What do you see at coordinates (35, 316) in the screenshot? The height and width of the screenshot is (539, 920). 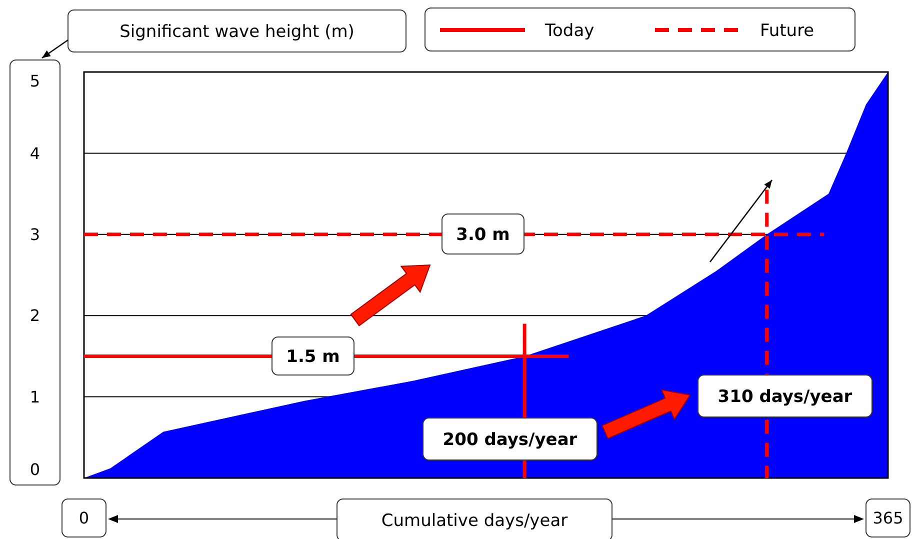 I see `y-tick-label: 2` at bounding box center [35, 316].